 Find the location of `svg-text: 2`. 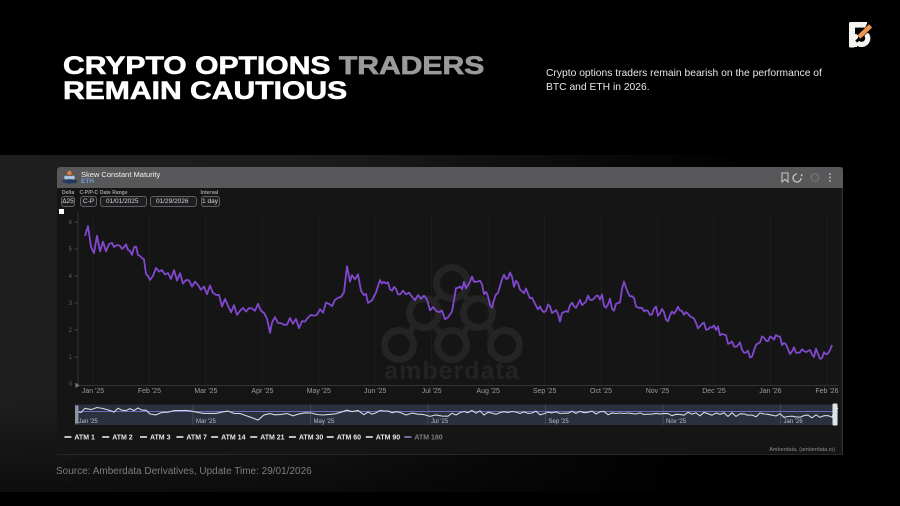

svg-text: 2 is located at coordinates (71, 331).